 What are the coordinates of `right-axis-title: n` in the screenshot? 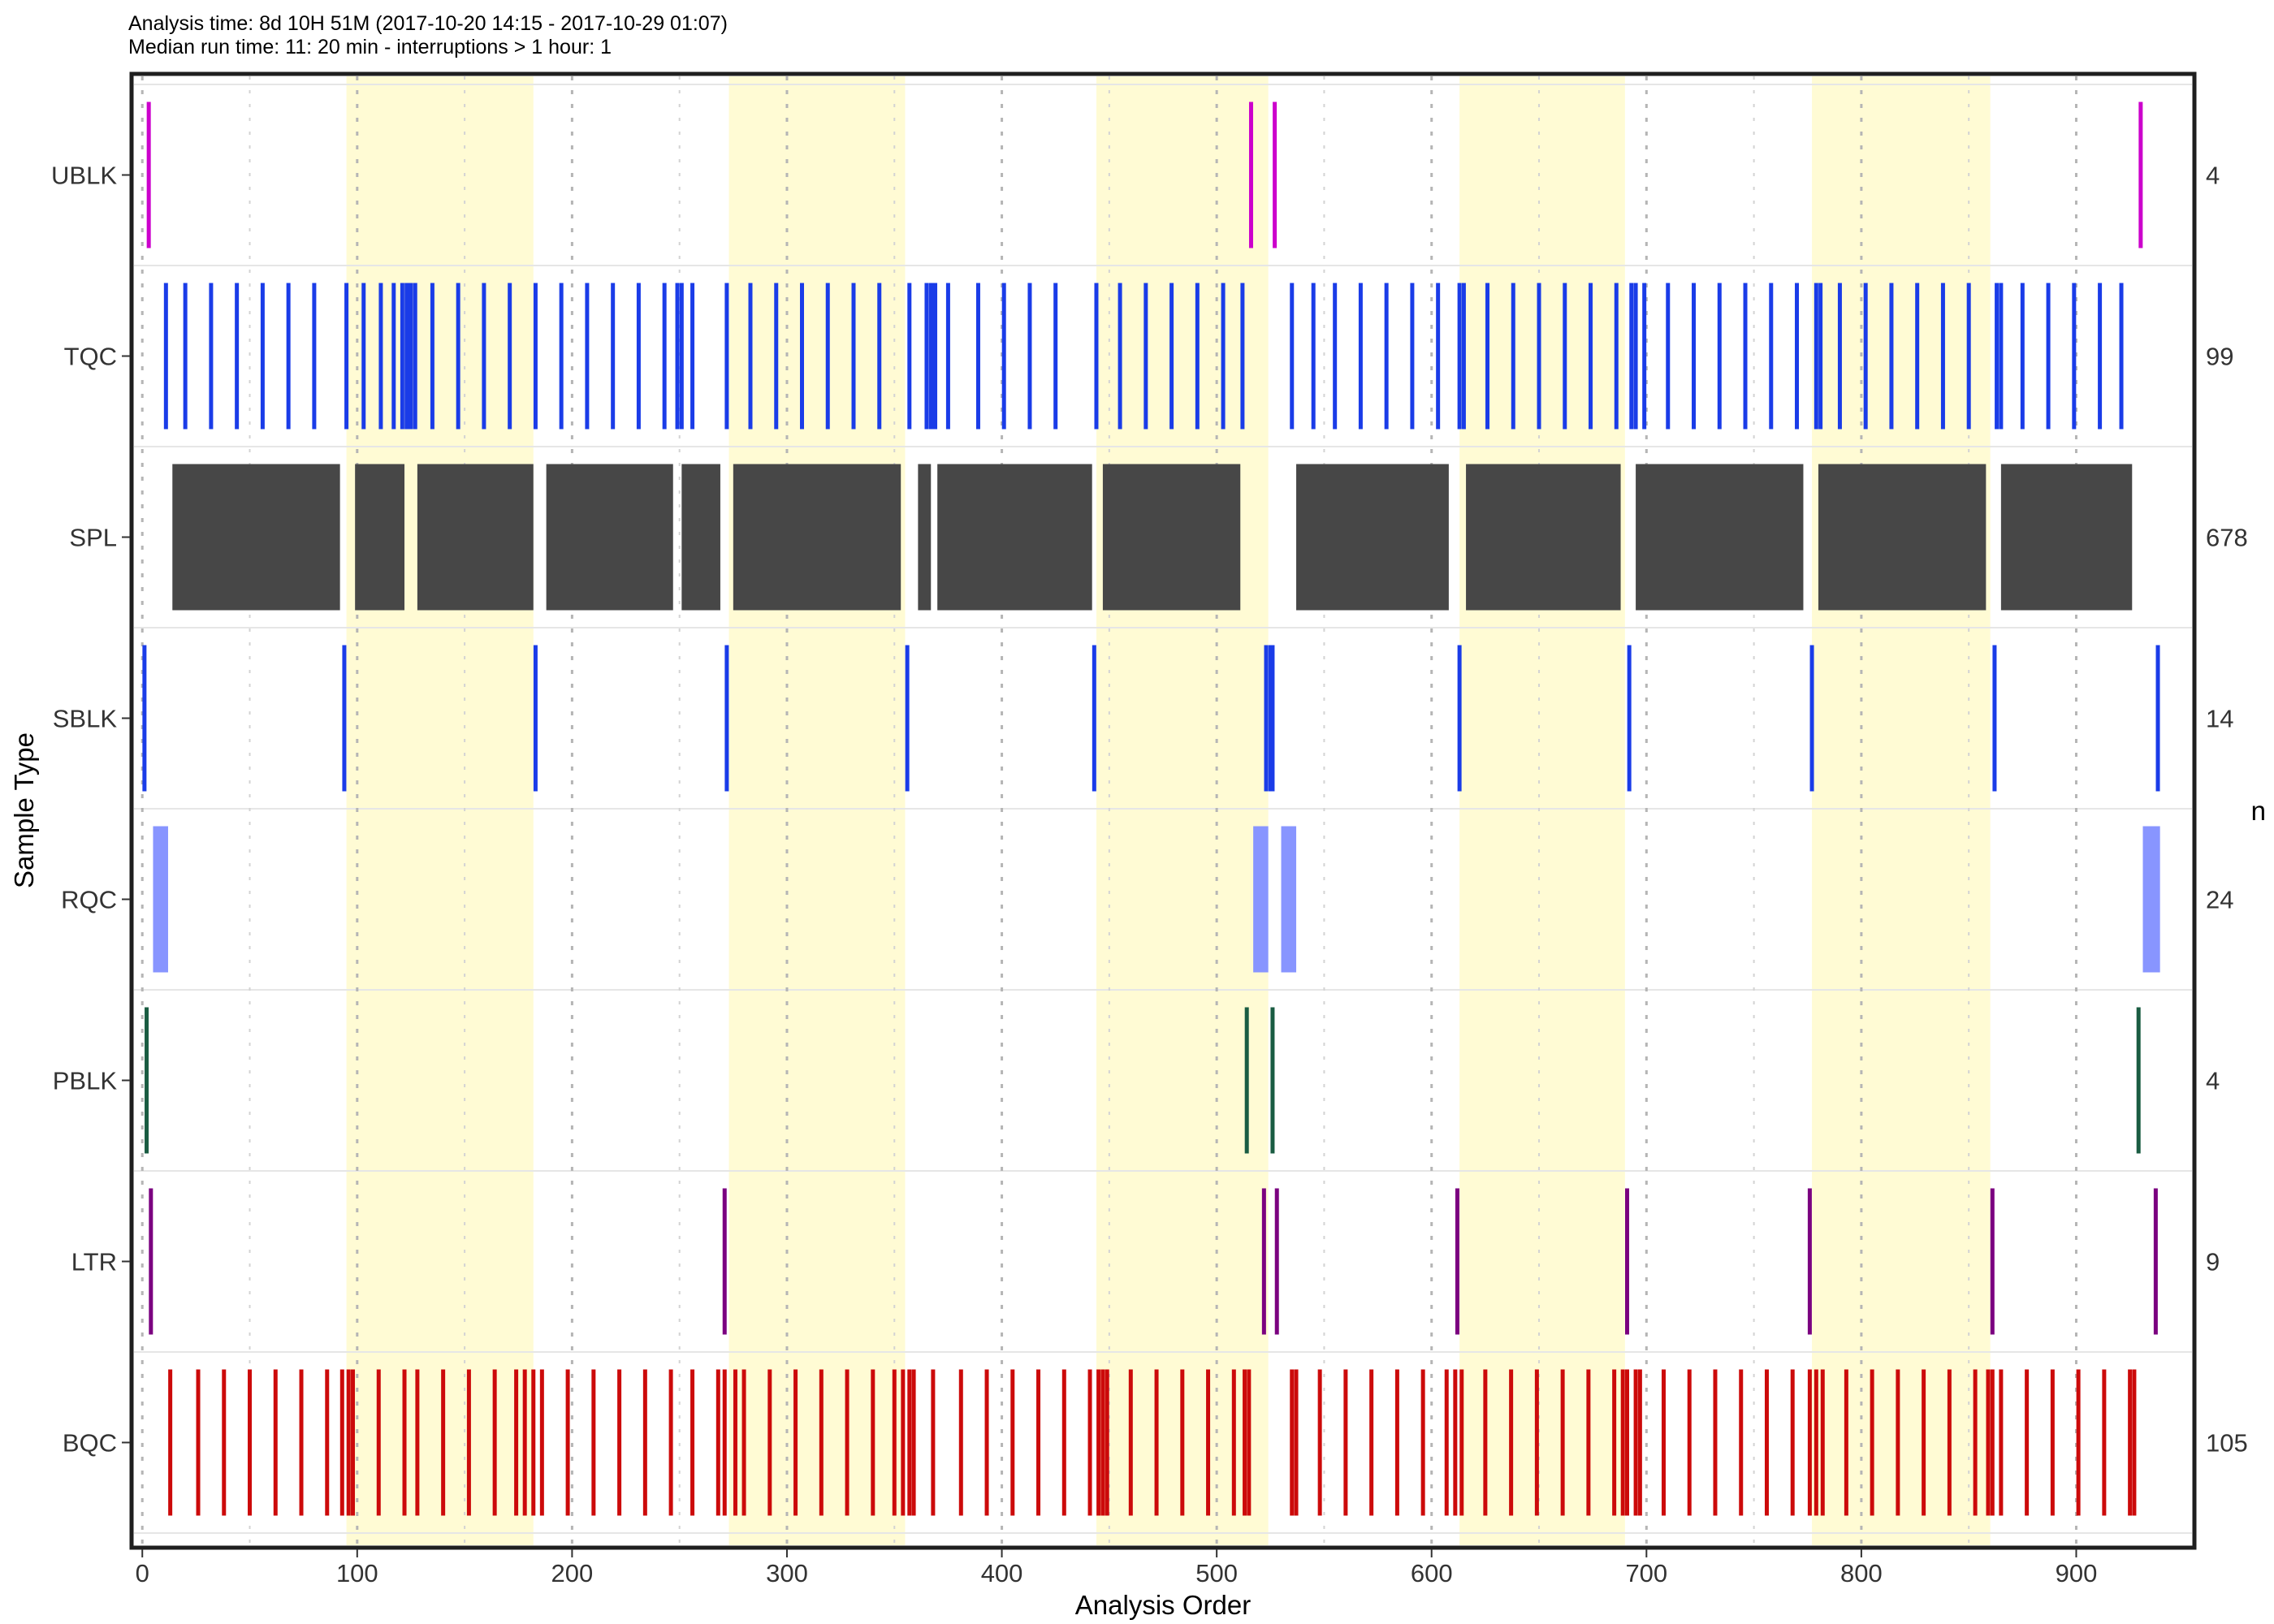 It's located at (2258, 811).